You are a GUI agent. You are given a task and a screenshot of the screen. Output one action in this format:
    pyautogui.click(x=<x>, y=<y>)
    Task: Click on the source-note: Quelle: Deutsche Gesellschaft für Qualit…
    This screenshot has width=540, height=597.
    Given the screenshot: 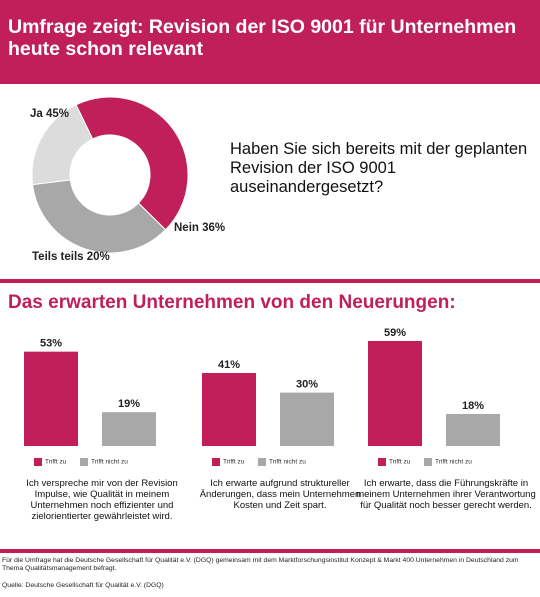 What is the action you would take?
    pyautogui.click(x=83, y=585)
    